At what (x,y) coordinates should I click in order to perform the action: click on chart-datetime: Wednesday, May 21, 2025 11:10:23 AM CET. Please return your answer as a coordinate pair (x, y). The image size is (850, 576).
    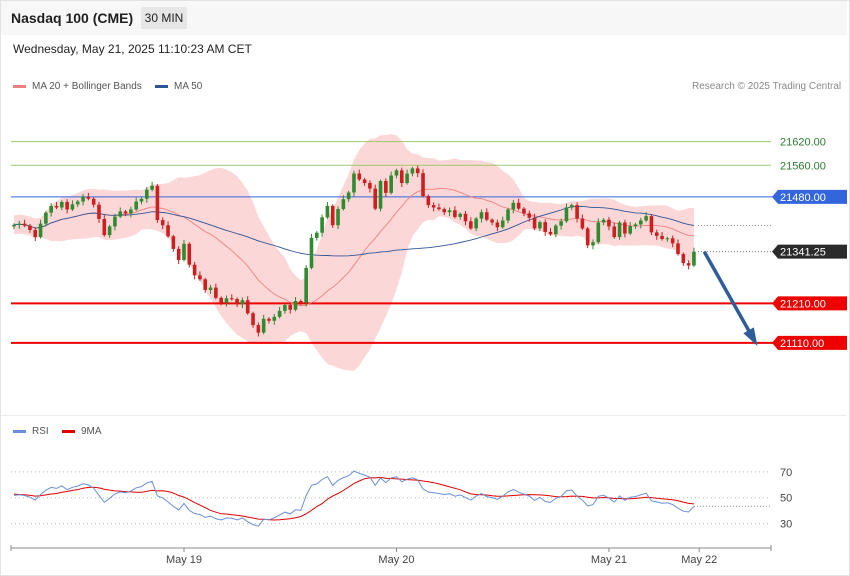
    Looking at the image, I should click on (132, 49).